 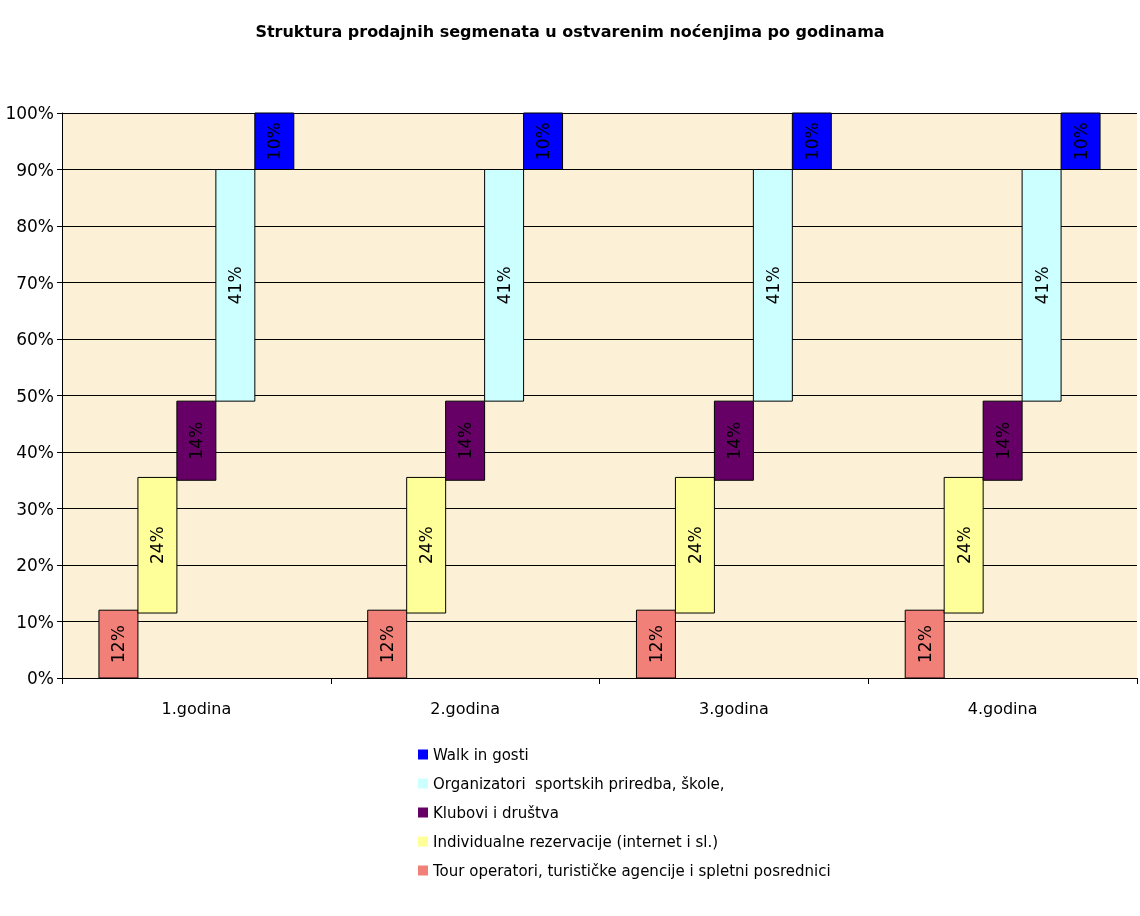 What do you see at coordinates (465, 708) in the screenshot?
I see `x-tick-label: 2.godina` at bounding box center [465, 708].